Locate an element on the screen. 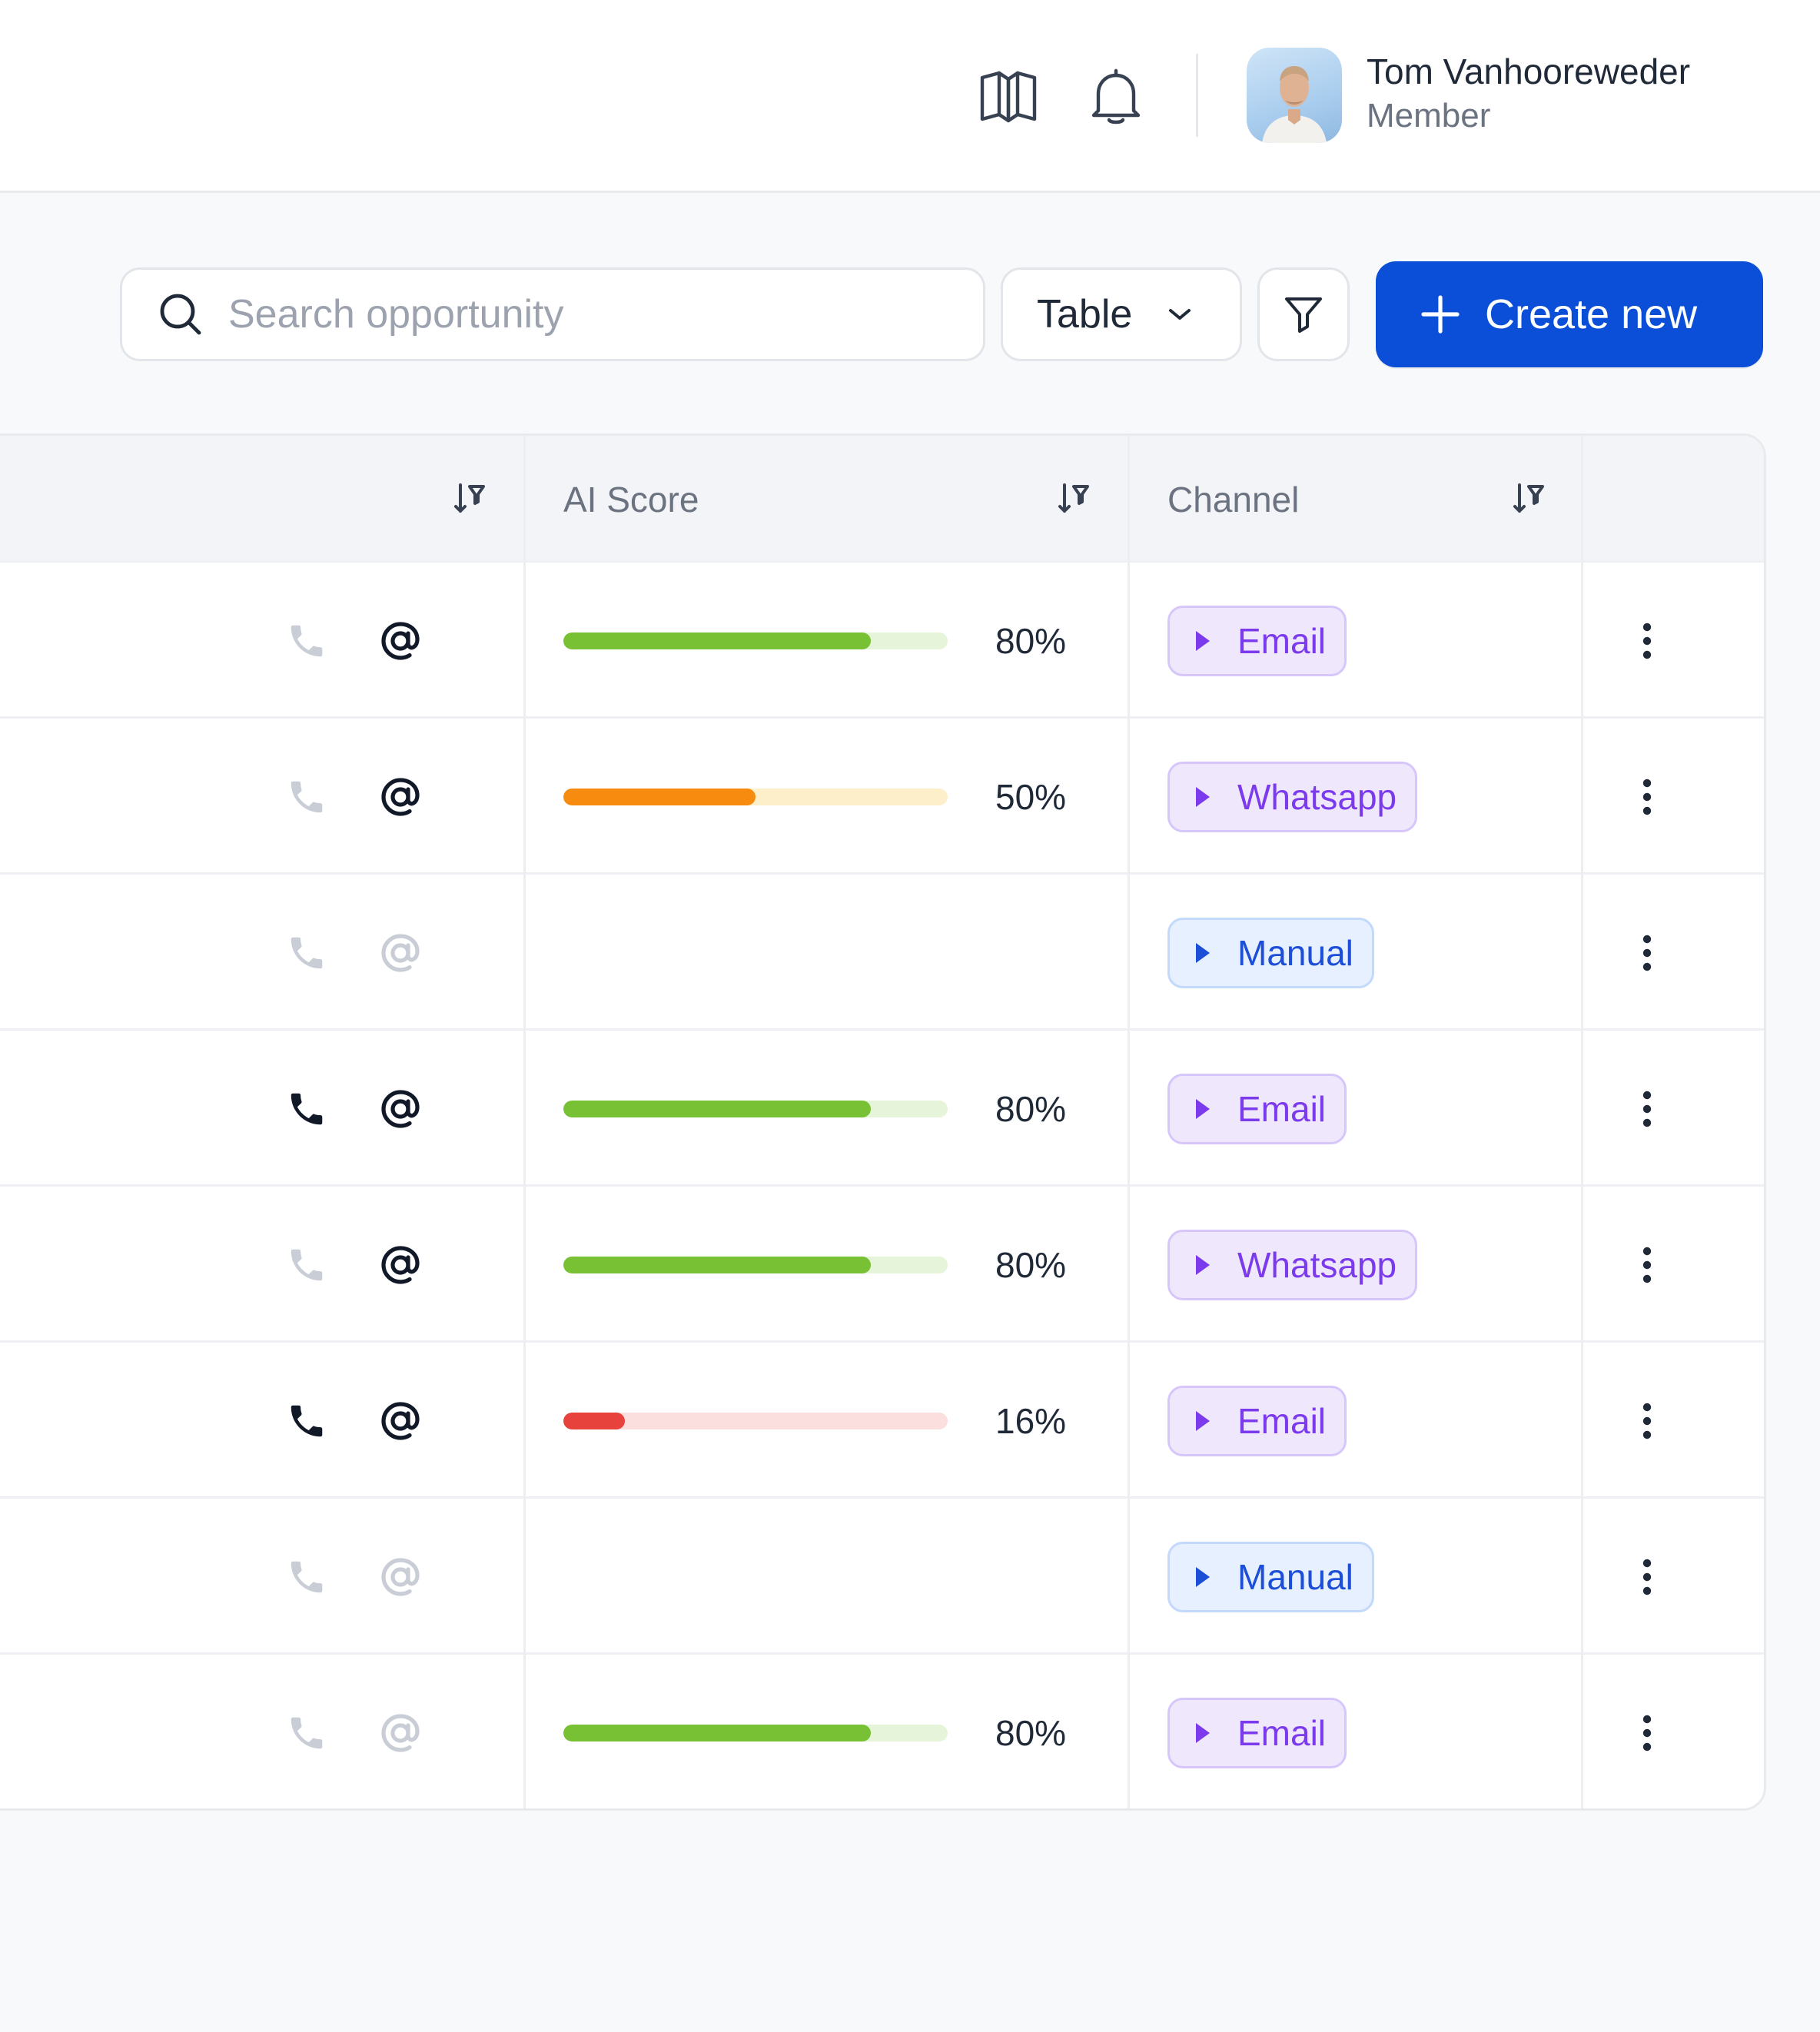 The width and height of the screenshot is (1820, 2032). filter-icon is located at coordinates (1303, 314).